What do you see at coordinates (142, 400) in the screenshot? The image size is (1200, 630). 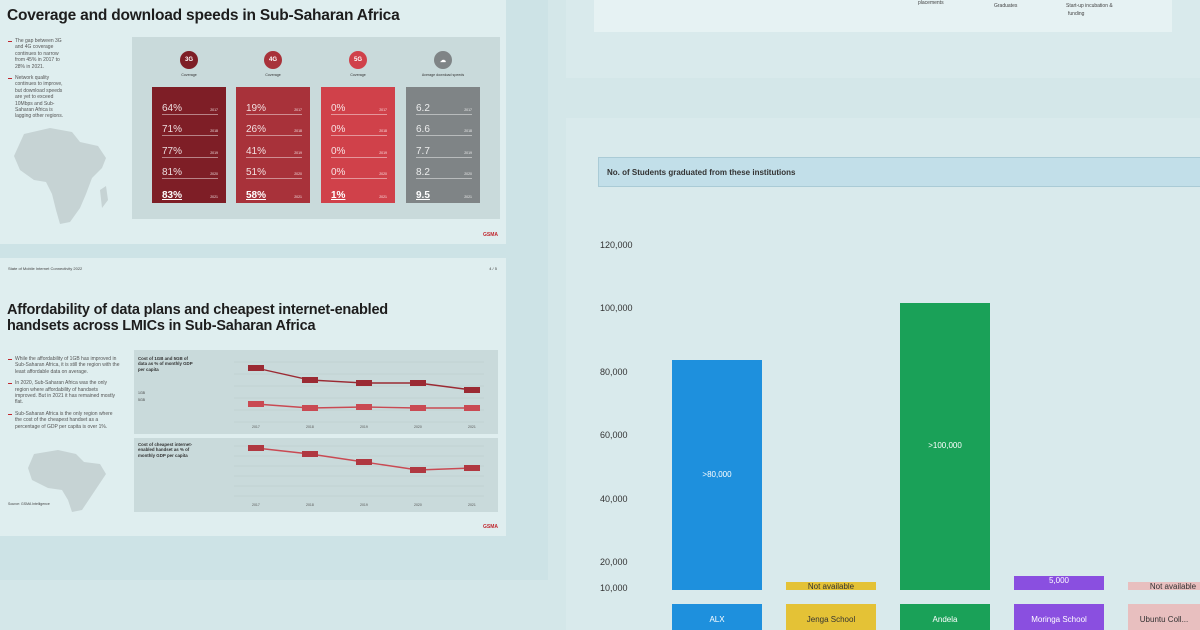 I see `legend-5gb: 5GB` at bounding box center [142, 400].